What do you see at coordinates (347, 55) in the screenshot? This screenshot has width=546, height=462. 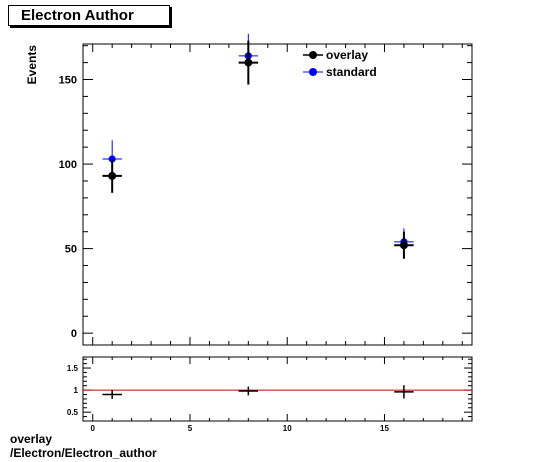 I see `legend-overlay-label: overlay` at bounding box center [347, 55].